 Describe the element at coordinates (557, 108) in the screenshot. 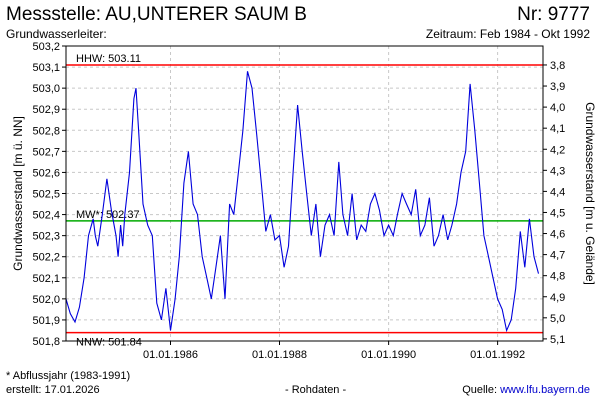

I see `y-tick-label-right: 4,0` at that location.